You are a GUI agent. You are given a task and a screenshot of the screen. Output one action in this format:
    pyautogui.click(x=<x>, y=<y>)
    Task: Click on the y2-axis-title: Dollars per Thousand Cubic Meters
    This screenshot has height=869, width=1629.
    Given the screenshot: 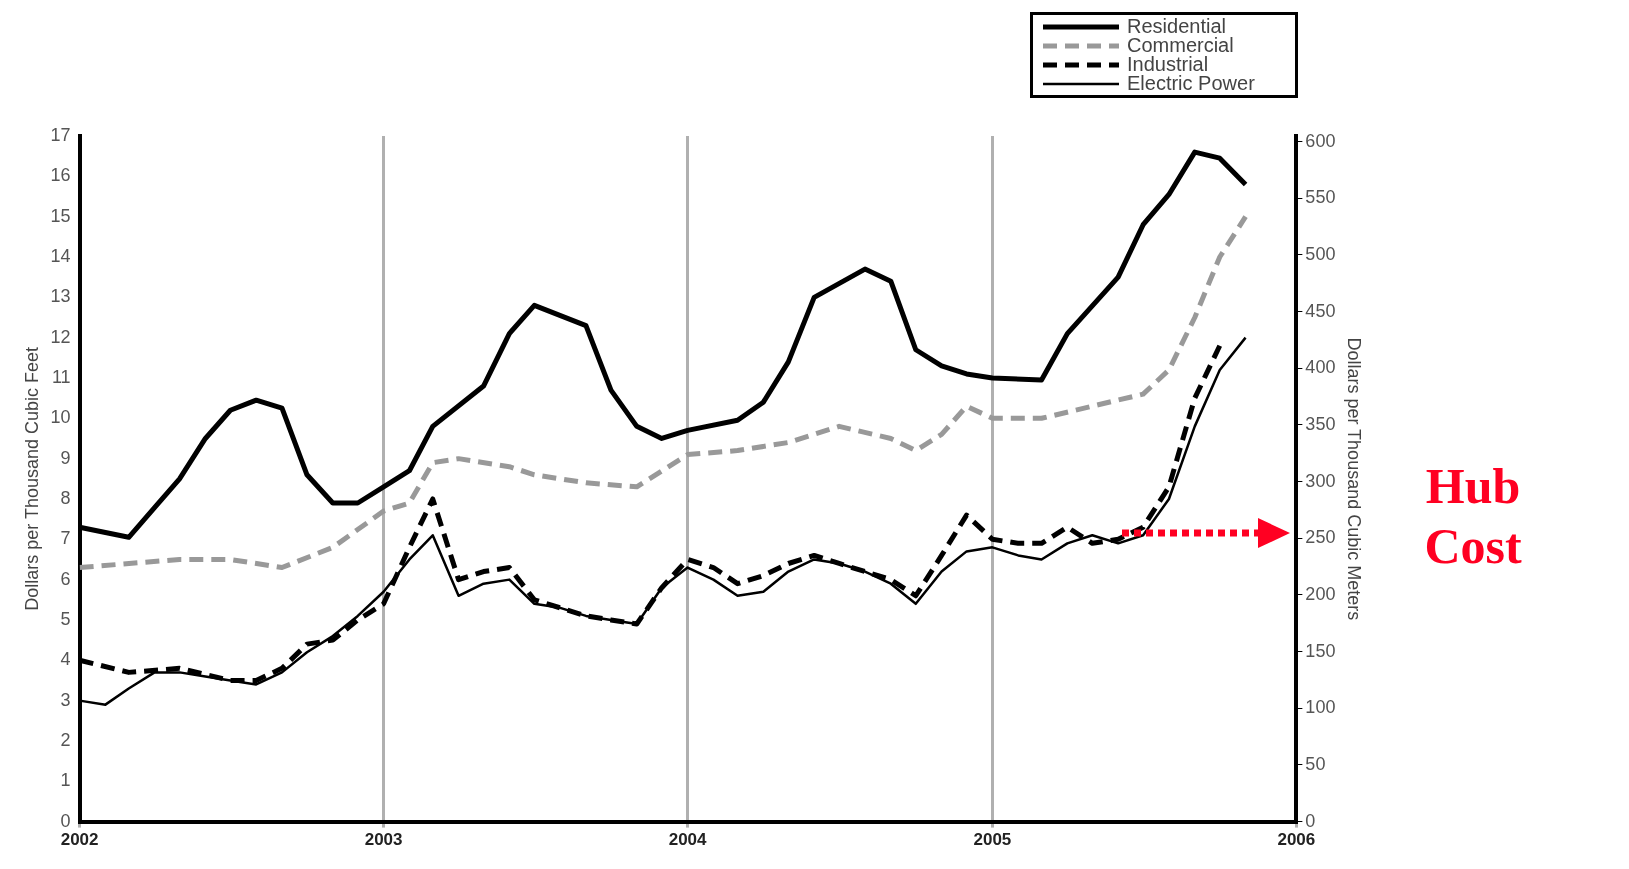 What is the action you would take?
    pyautogui.click(x=1354, y=479)
    